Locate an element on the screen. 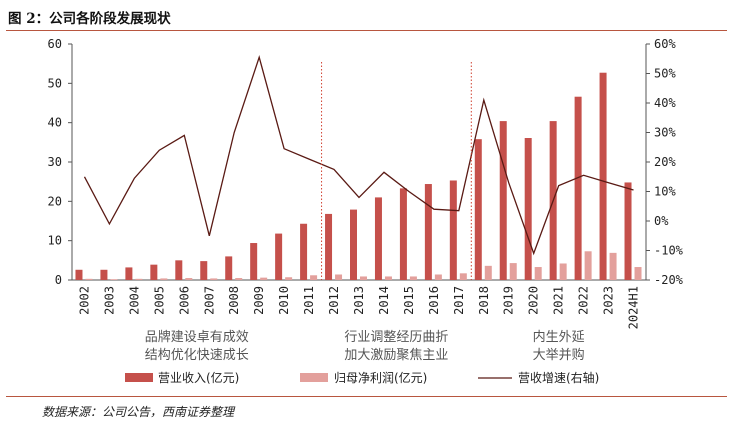  x-tick-label: 2006 is located at coordinates (184, 300).